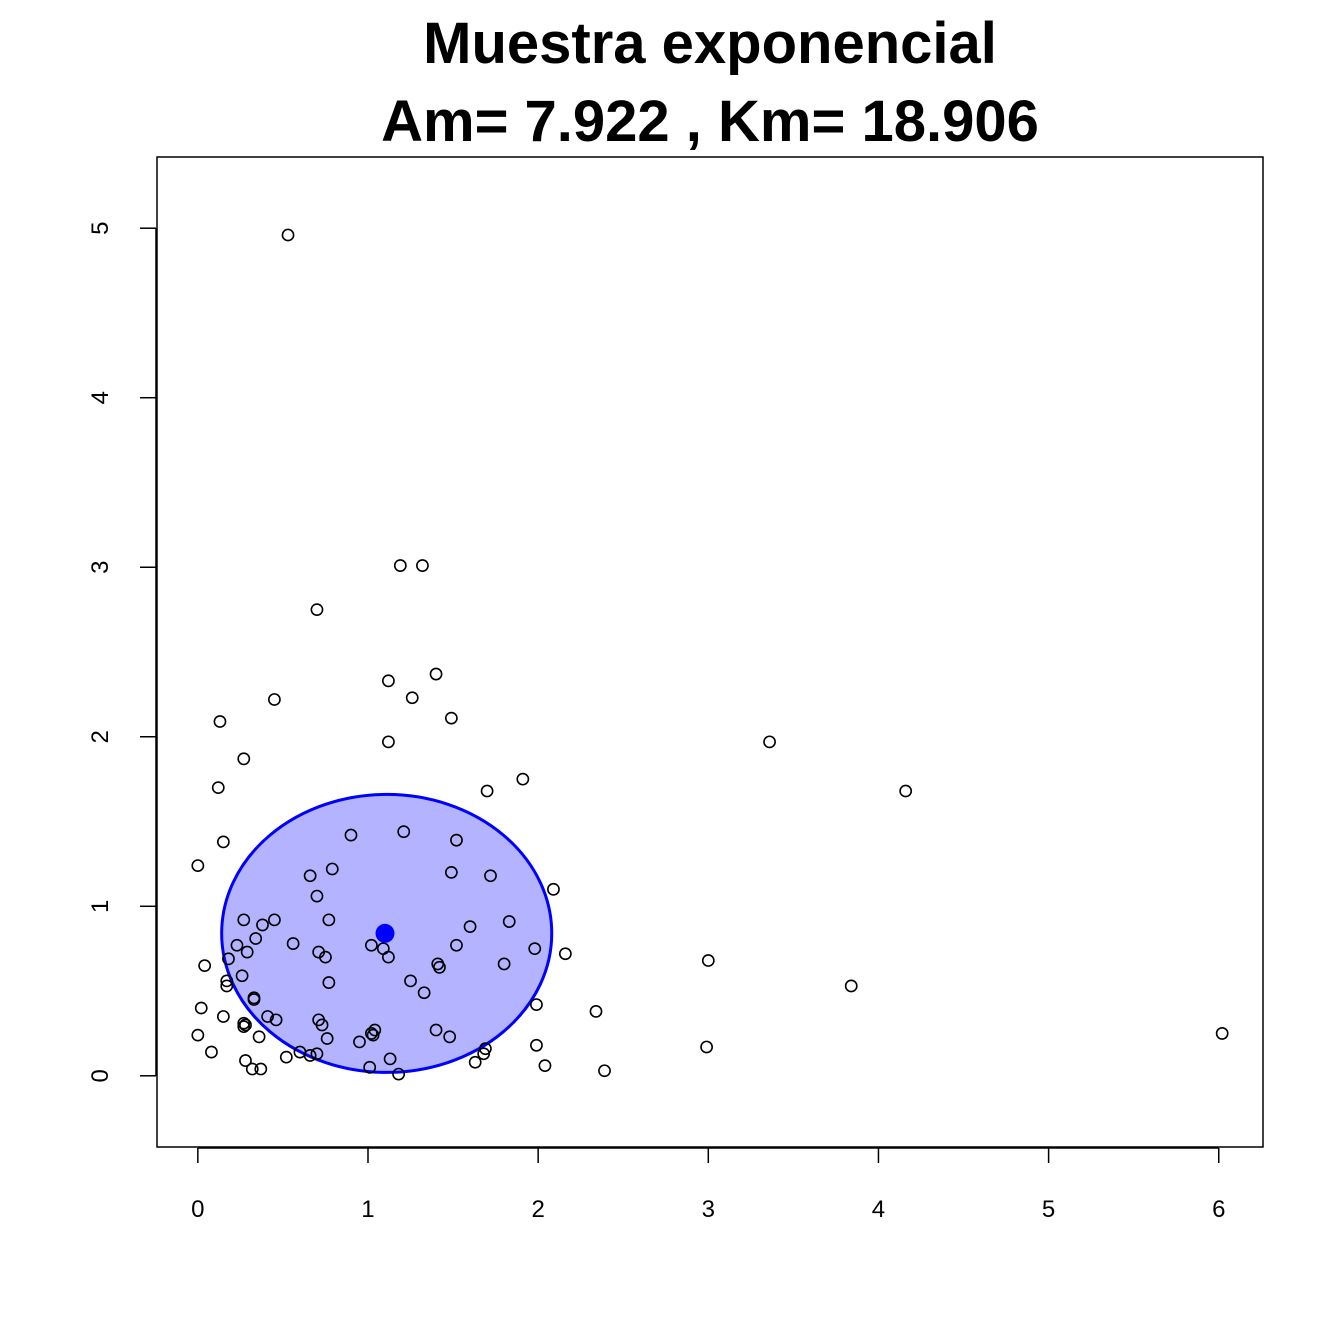  I want to click on y-tick-label: 1, so click(100, 906).